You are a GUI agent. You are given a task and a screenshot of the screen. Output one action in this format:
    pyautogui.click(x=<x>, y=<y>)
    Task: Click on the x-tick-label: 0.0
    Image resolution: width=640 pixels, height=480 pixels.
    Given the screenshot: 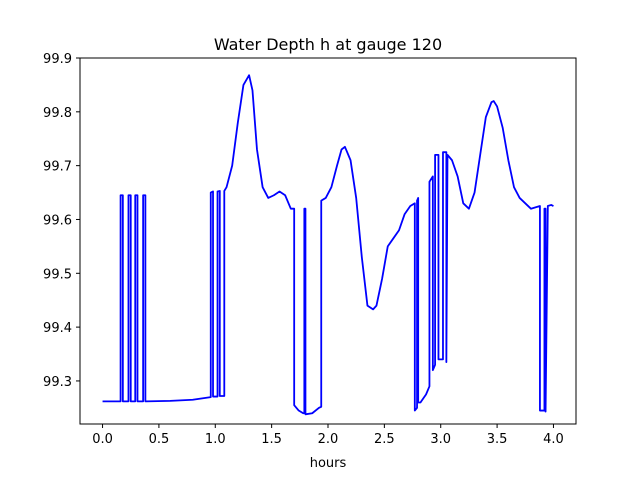 What is the action you would take?
    pyautogui.click(x=102, y=439)
    